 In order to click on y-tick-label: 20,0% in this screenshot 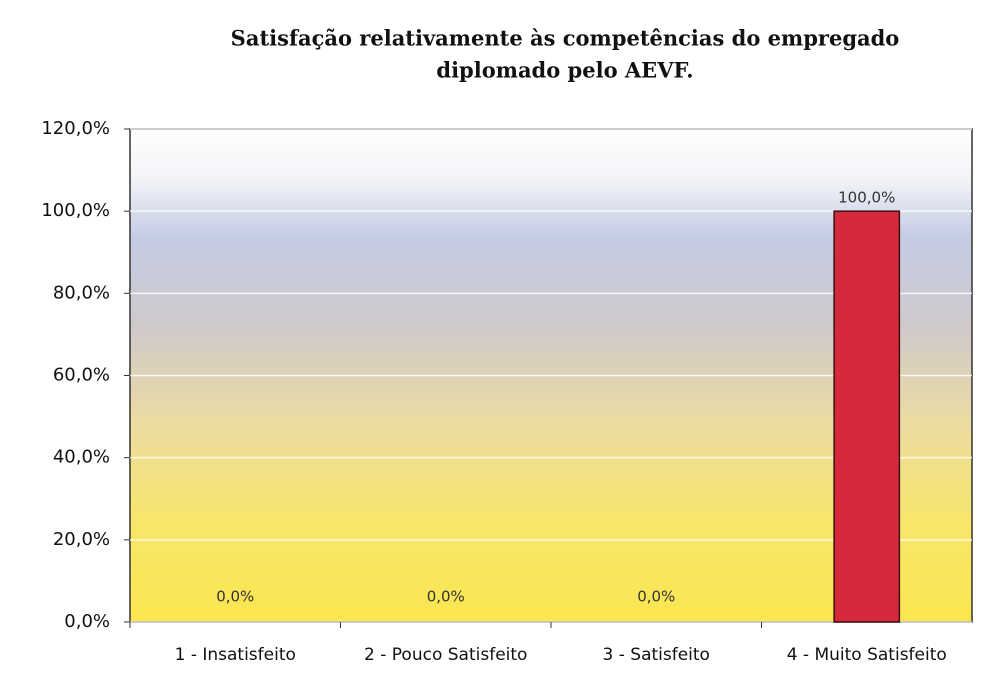, I will do `click(81, 539)`.